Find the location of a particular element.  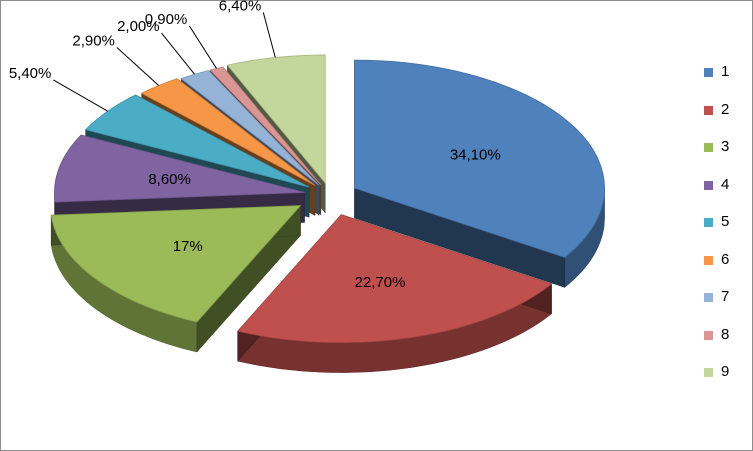

legend-label-6: 6 is located at coordinates (725, 259).